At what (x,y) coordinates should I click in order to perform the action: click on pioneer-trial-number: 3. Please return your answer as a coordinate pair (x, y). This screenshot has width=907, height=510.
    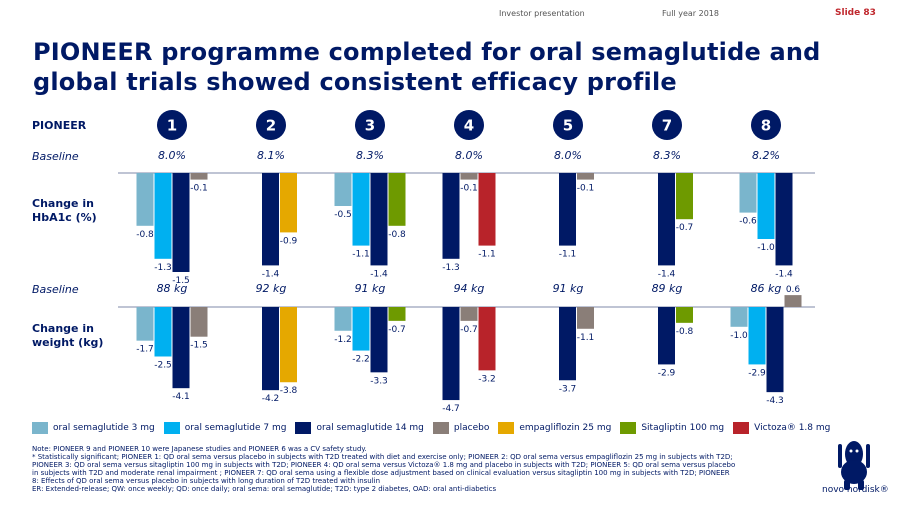
    Looking at the image, I should click on (370, 126).